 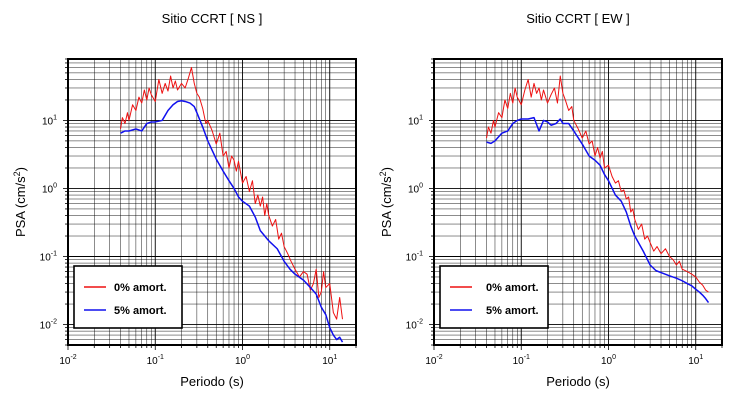 What do you see at coordinates (598, 210) in the screenshot?
I see `series-5pct-damping-line` at bounding box center [598, 210].